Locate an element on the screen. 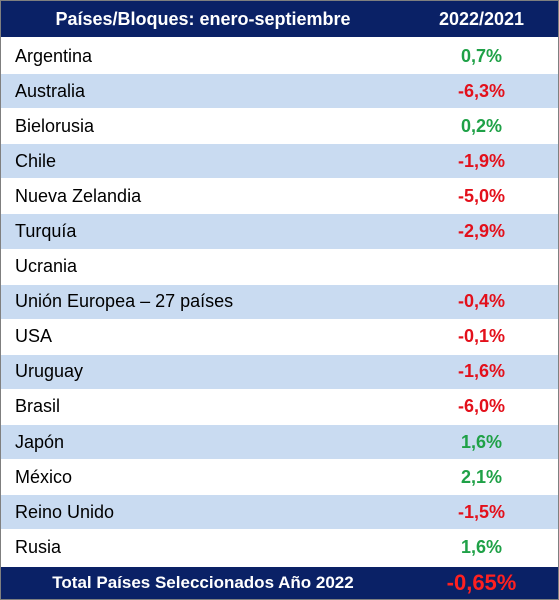  table-row: Reino Unido -1,5% is located at coordinates (279, 513).